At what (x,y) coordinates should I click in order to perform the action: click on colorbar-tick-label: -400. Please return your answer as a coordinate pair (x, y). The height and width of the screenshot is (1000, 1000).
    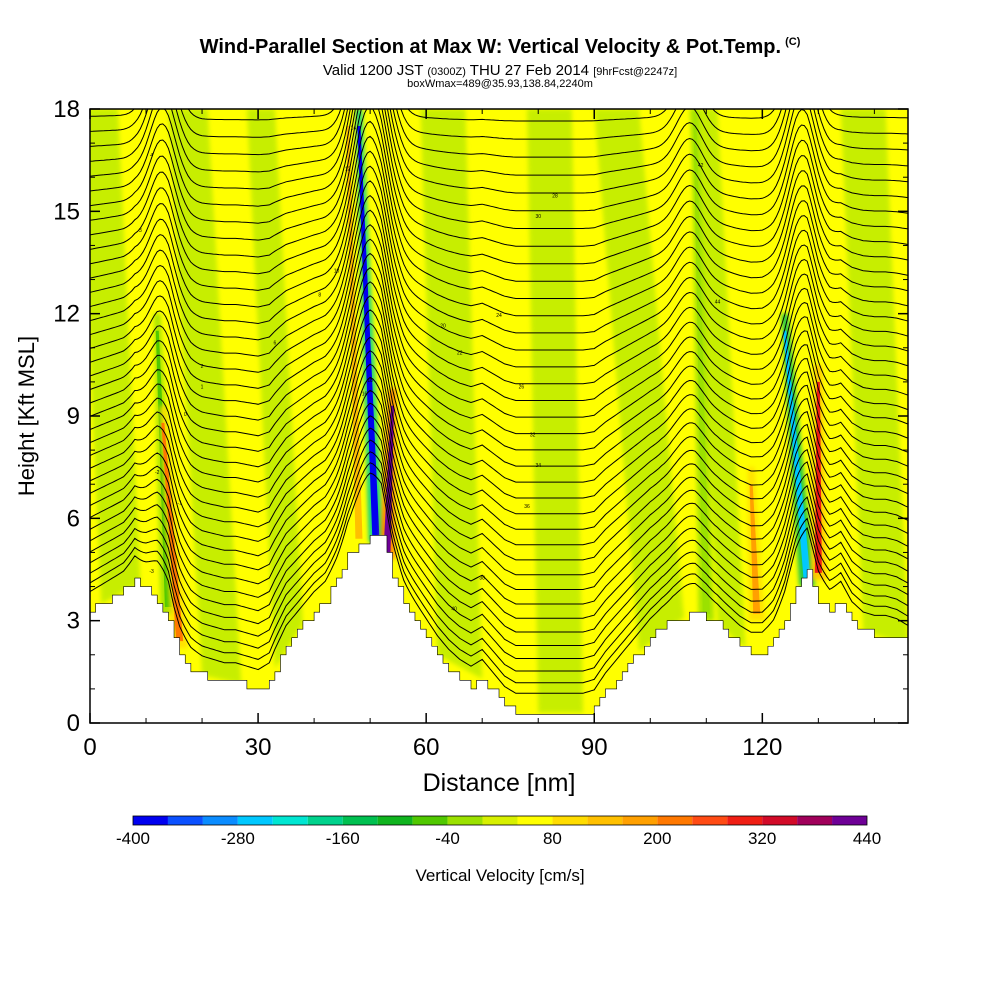
    Looking at the image, I should click on (133, 838).